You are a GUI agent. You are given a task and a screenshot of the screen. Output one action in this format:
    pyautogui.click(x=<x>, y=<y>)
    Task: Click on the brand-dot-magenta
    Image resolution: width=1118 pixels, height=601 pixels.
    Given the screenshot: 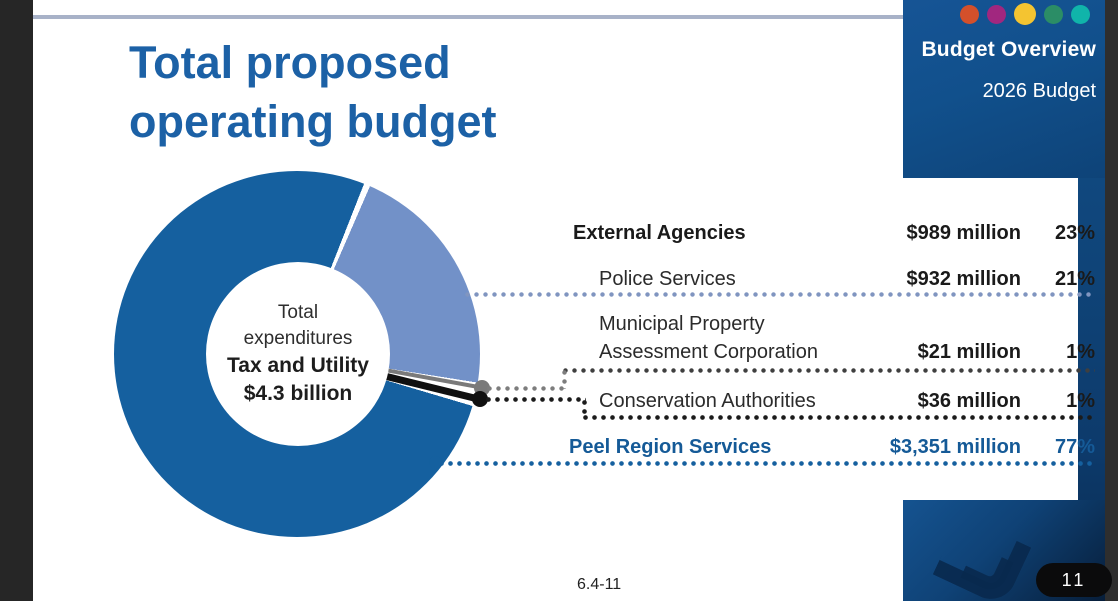 What is the action you would take?
    pyautogui.click(x=996, y=14)
    